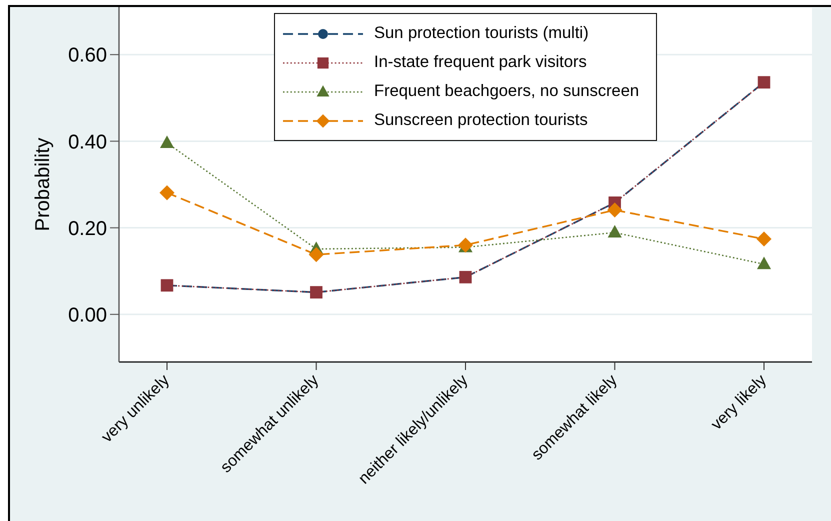  What do you see at coordinates (87, 229) in the screenshot?
I see `y-tick-label: 0.20` at bounding box center [87, 229].